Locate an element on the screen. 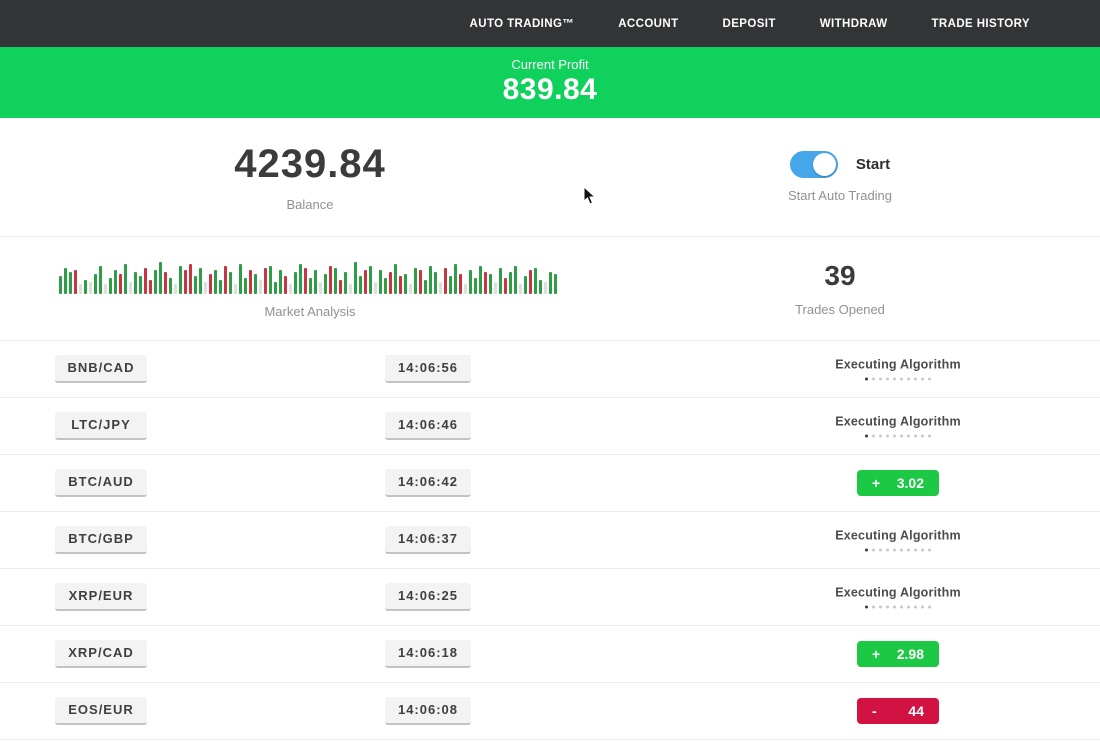 Image resolution: width=1100 pixels, height=742 pixels. market-analysis-label: Market Analysis is located at coordinates (310, 311).